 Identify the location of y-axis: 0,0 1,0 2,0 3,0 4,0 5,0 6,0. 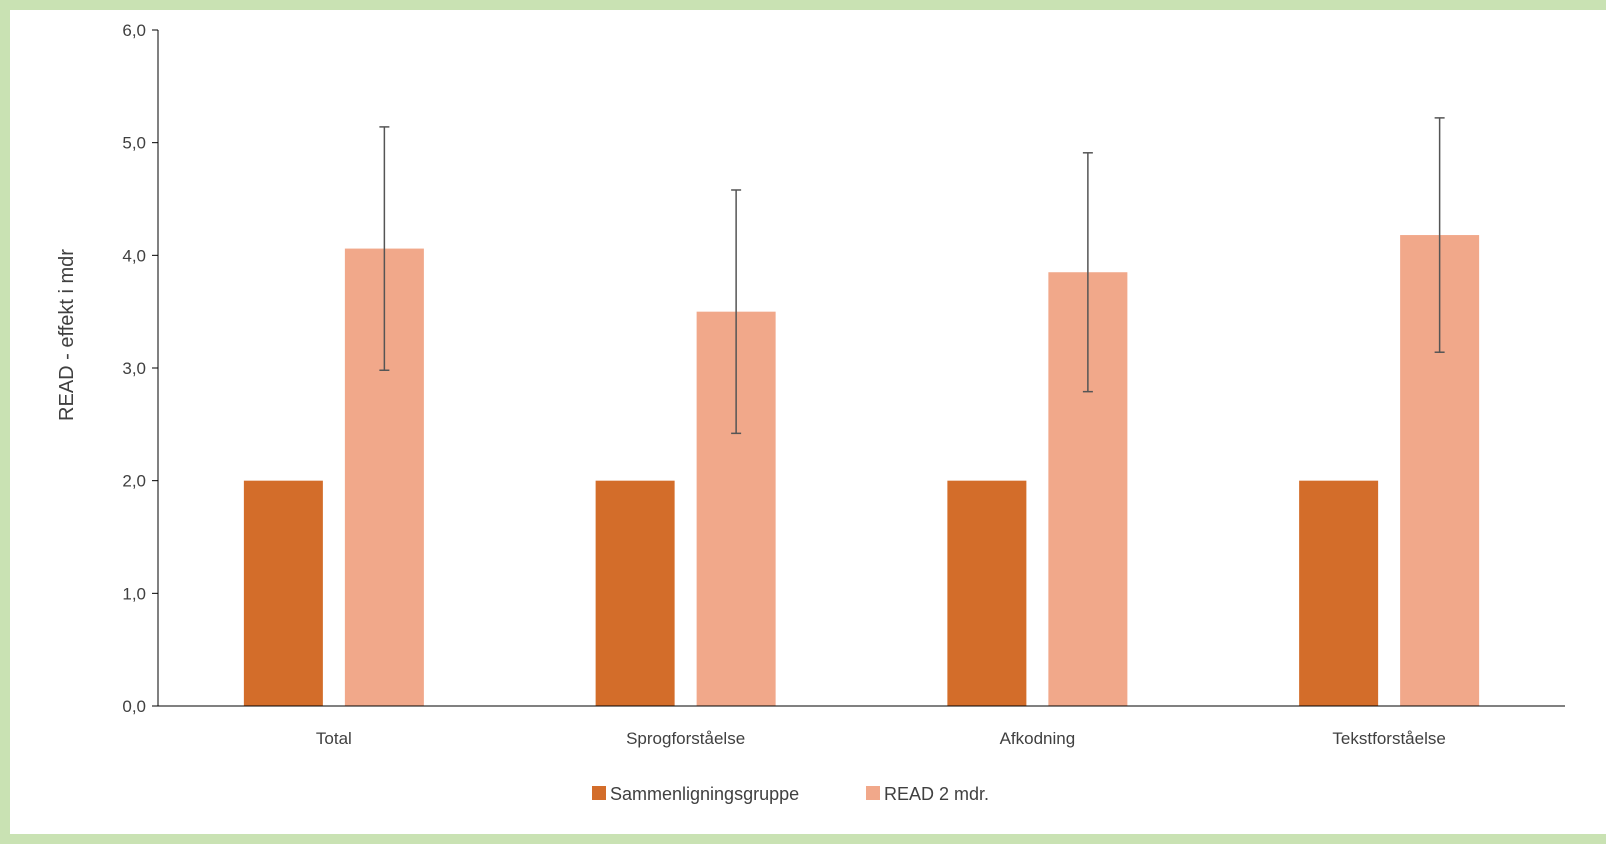
(140, 368).